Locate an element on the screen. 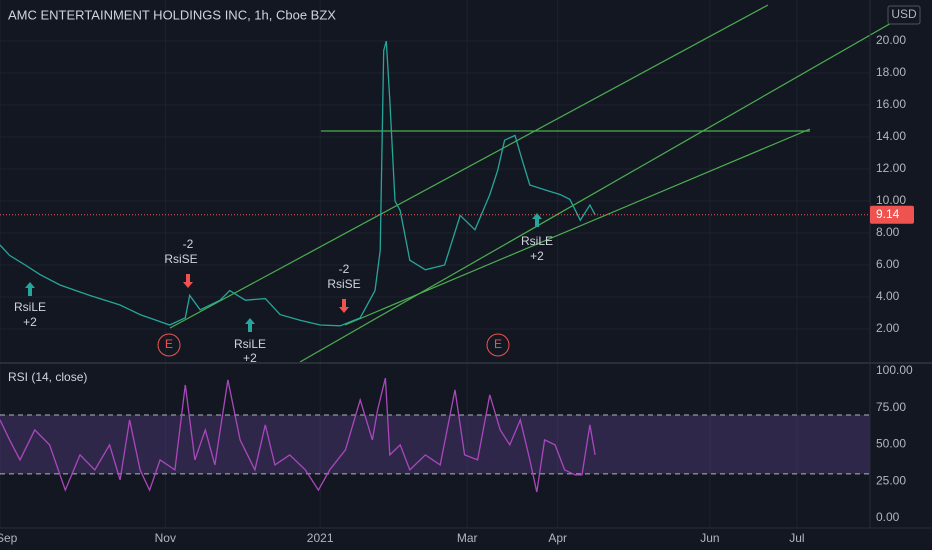 This screenshot has width=932, height=550. price-label-box is located at coordinates (892, 214).